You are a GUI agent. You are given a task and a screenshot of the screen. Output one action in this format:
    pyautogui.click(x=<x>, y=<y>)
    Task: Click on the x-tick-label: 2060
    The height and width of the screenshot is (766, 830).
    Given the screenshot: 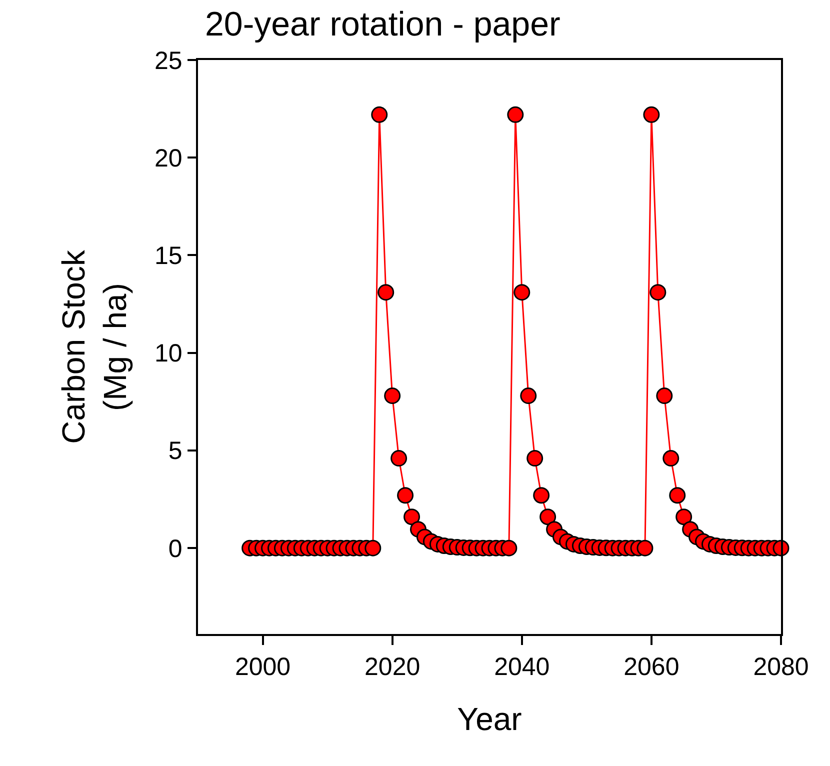 What is the action you would take?
    pyautogui.click(x=652, y=666)
    